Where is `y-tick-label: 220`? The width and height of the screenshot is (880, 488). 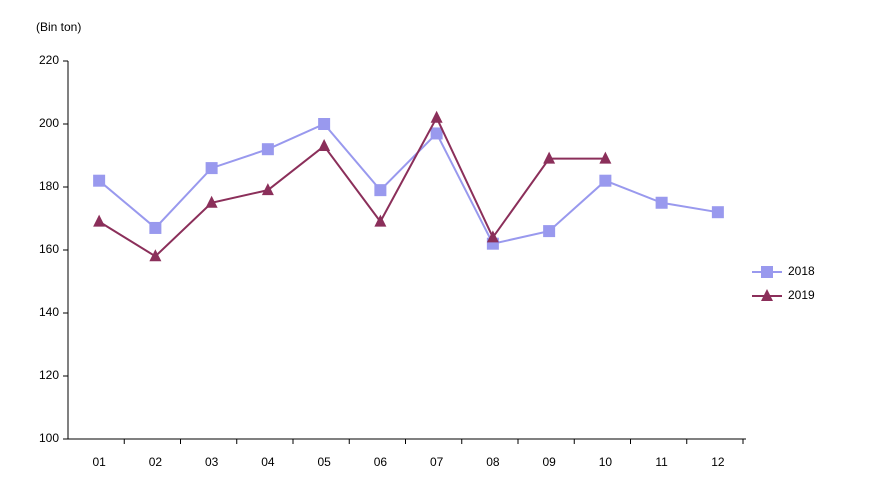
y-tick-label: 220 is located at coordinates (49, 60).